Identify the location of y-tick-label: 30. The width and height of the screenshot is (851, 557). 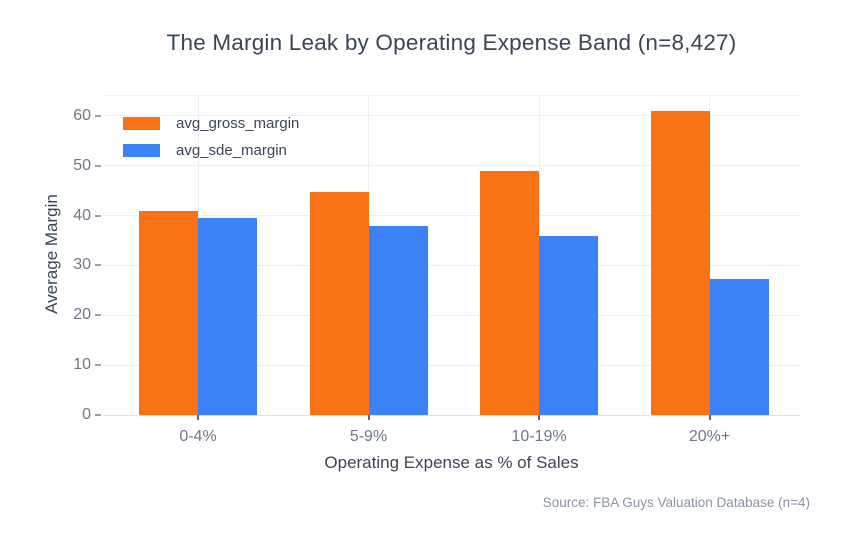
(82, 265).